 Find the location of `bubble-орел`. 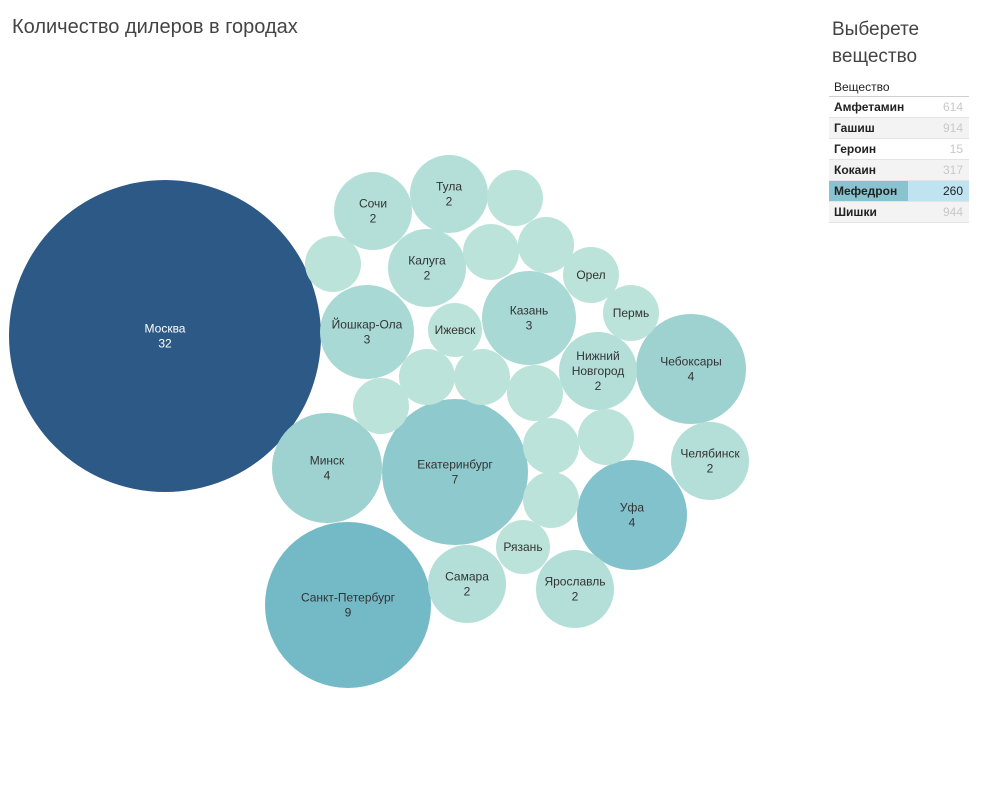

bubble-орел is located at coordinates (591, 275).